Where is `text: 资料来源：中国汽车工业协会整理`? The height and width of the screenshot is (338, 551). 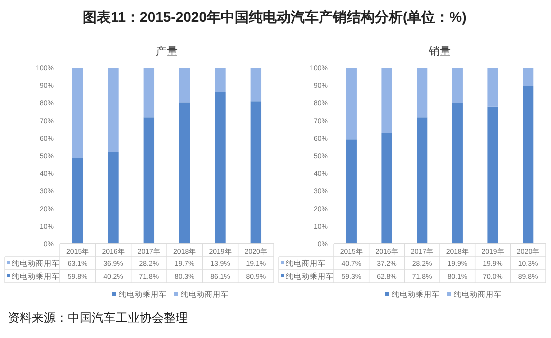 text: 资料来源：中国汽车工业协会整理 is located at coordinates (98, 318).